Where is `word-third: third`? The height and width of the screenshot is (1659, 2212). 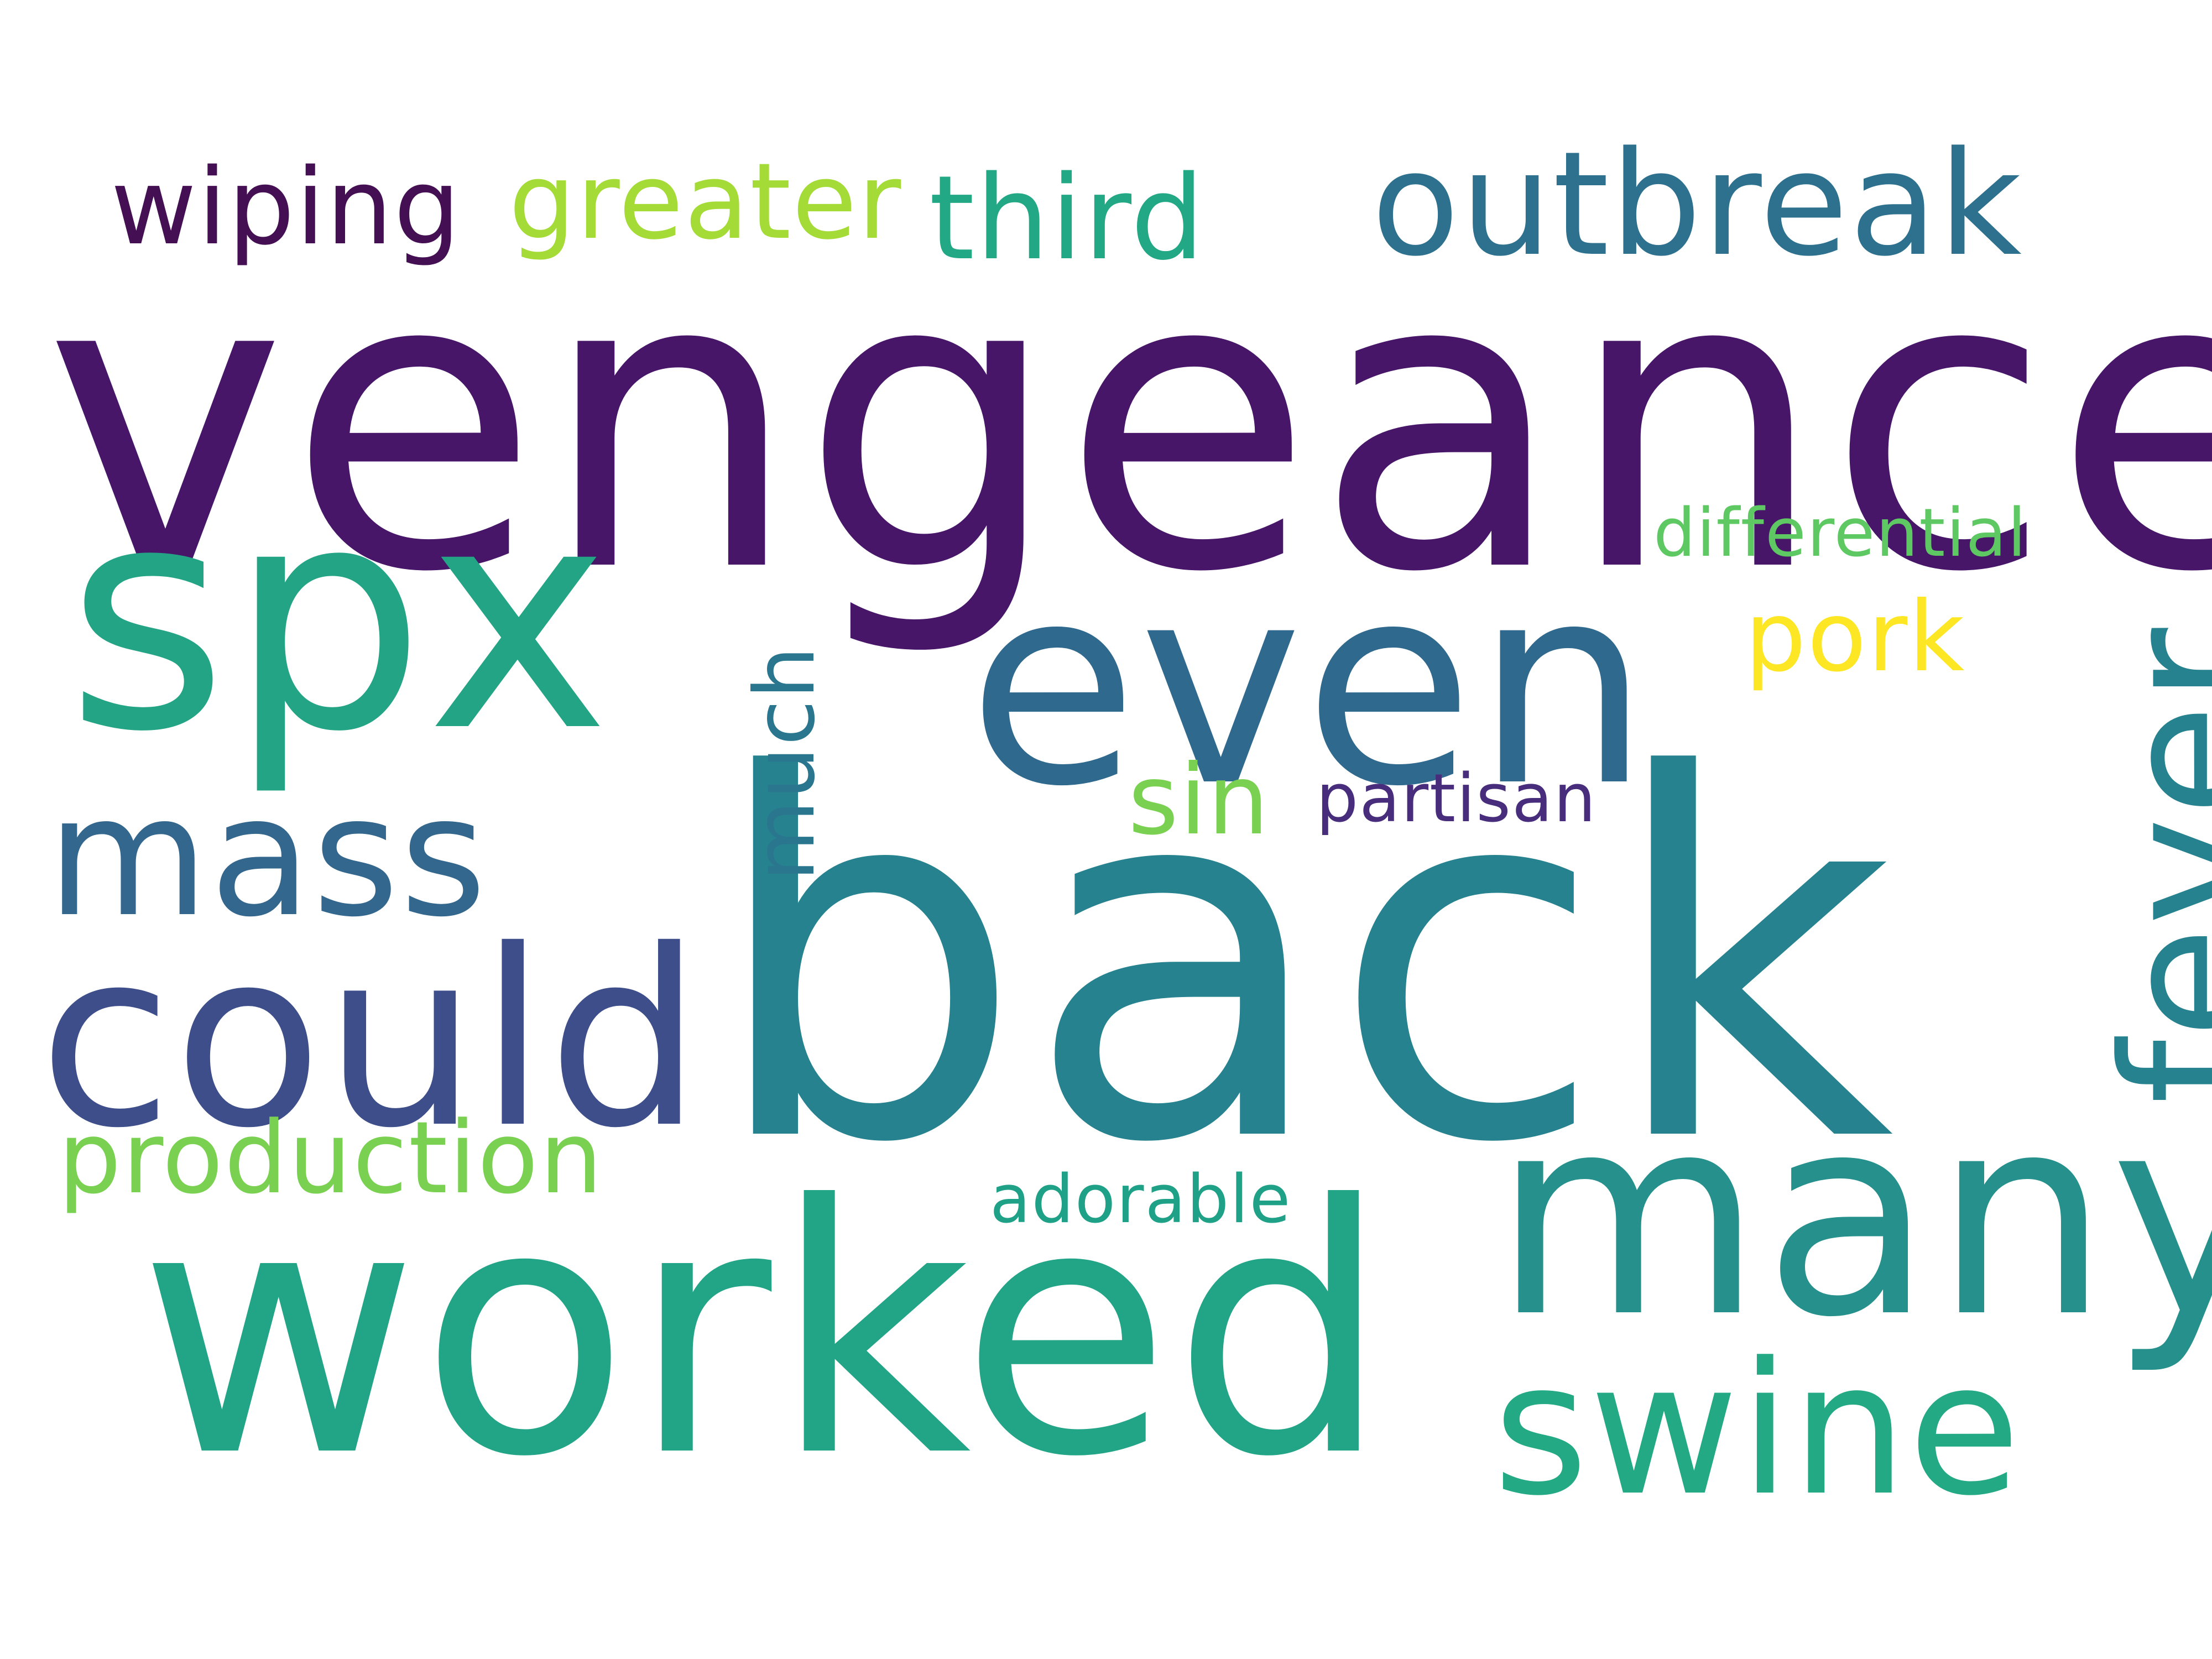 word-third: third is located at coordinates (1067, 218).